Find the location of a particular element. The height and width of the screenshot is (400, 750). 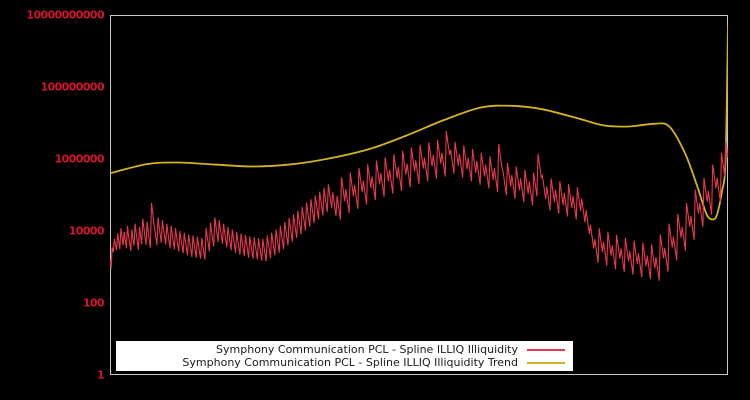

y-axis-tick-label: 10000000000 is located at coordinates (65, 15).